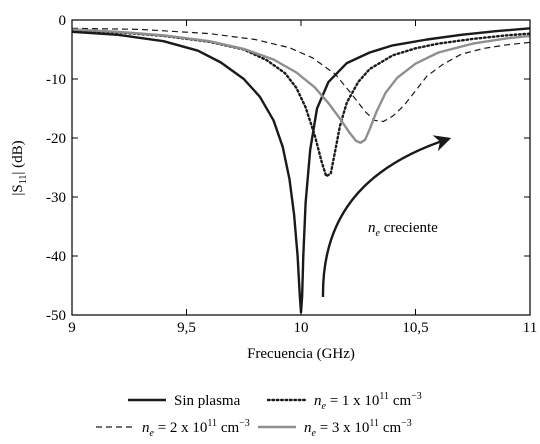 This screenshot has width=540, height=444. I want to click on trend-annotation: ne creciente, so click(386, 216).